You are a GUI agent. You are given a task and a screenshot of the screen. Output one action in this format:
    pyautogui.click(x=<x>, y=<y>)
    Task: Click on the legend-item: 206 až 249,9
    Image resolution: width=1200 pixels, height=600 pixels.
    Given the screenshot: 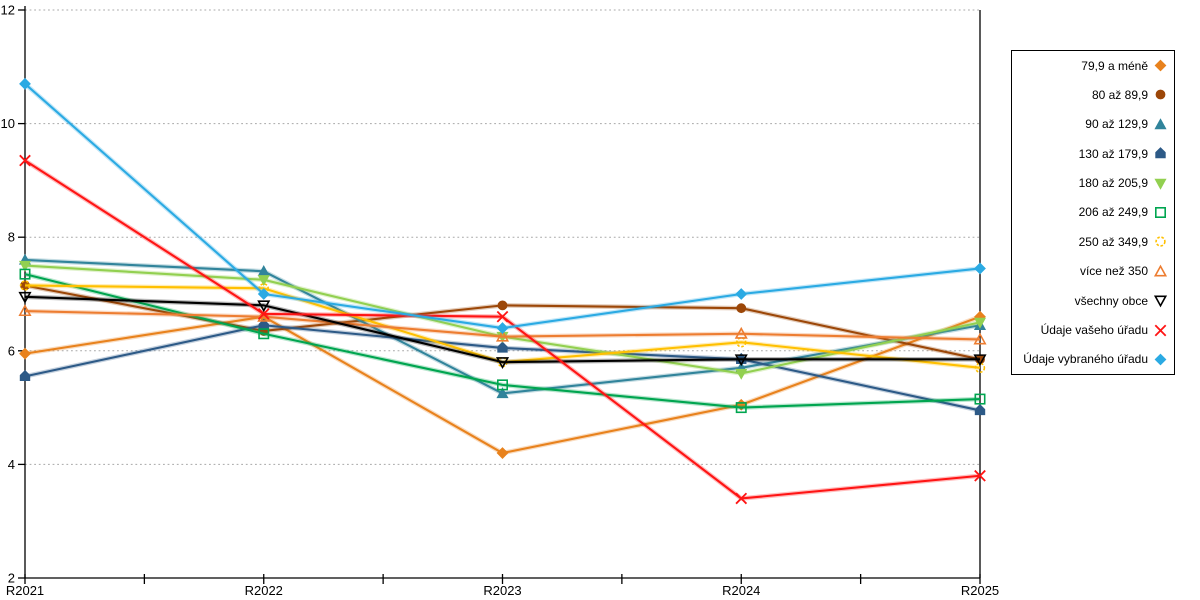 What is the action you would take?
    pyautogui.click(x=1091, y=212)
    